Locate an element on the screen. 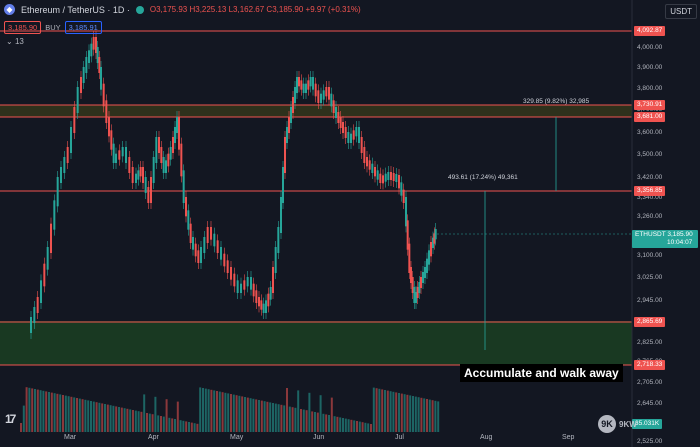 Image resolution: width=700 pixels, height=447 pixels. indicators-toggle: ⌄ 13 is located at coordinates (15, 41).